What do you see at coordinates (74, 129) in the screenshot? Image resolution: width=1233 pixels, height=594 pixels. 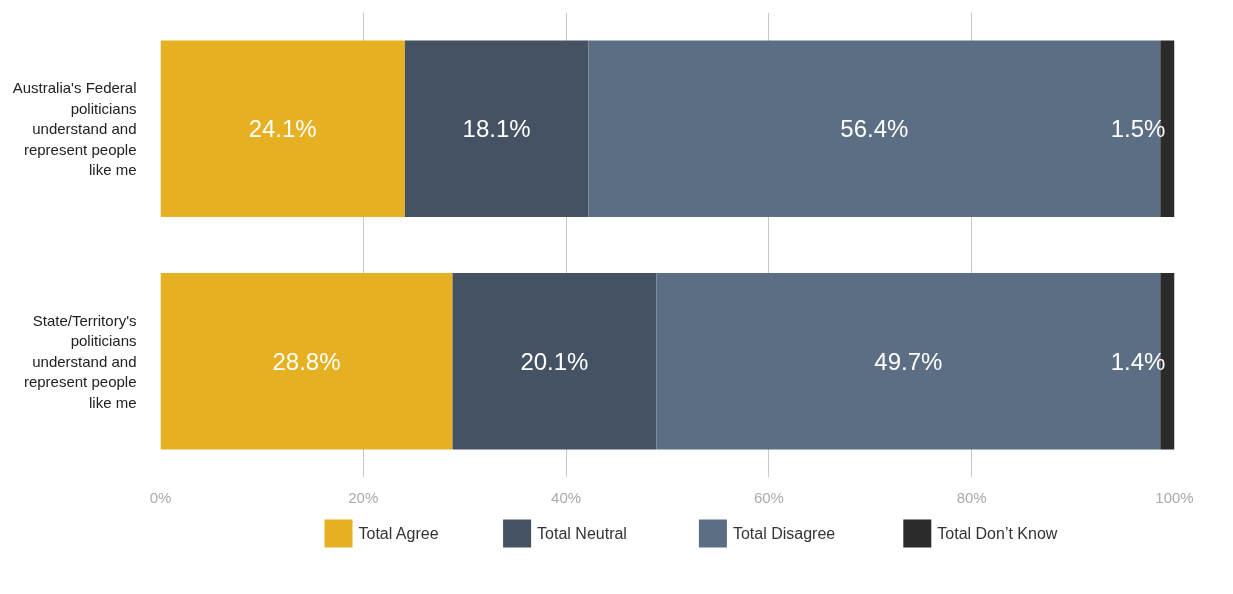 I see `y-tick-label: Australia's Federal politicians understand and represent people like me` at bounding box center [74, 129].